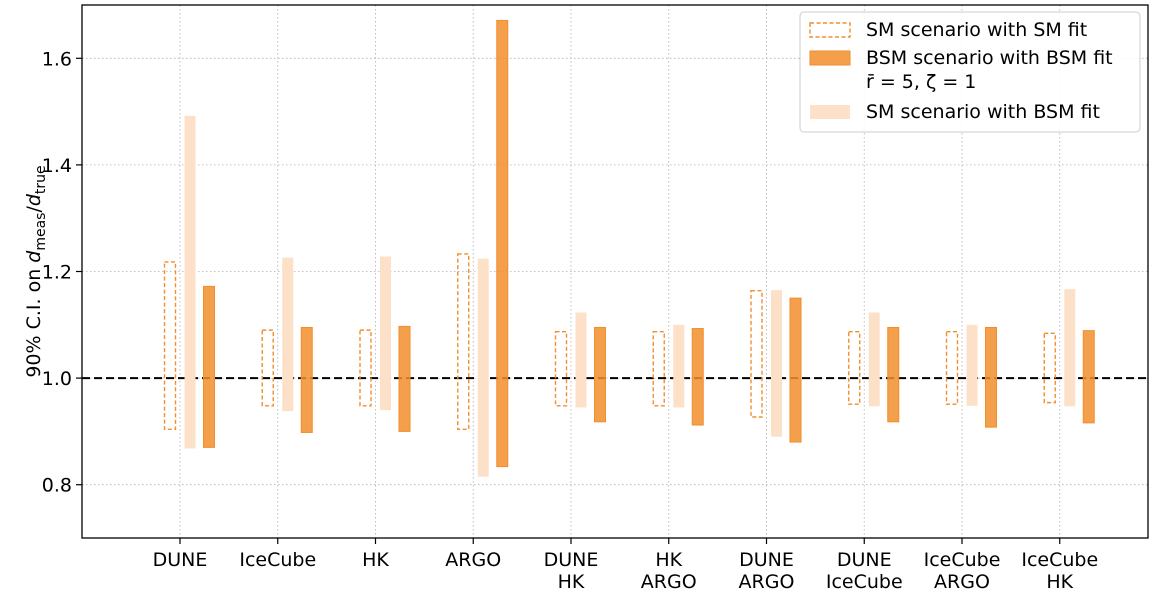 Image resolution: width=1163 pixels, height=597 pixels. What do you see at coordinates (41, 179) in the screenshot?
I see `y-axis-label-den-sub: true` at bounding box center [41, 179].